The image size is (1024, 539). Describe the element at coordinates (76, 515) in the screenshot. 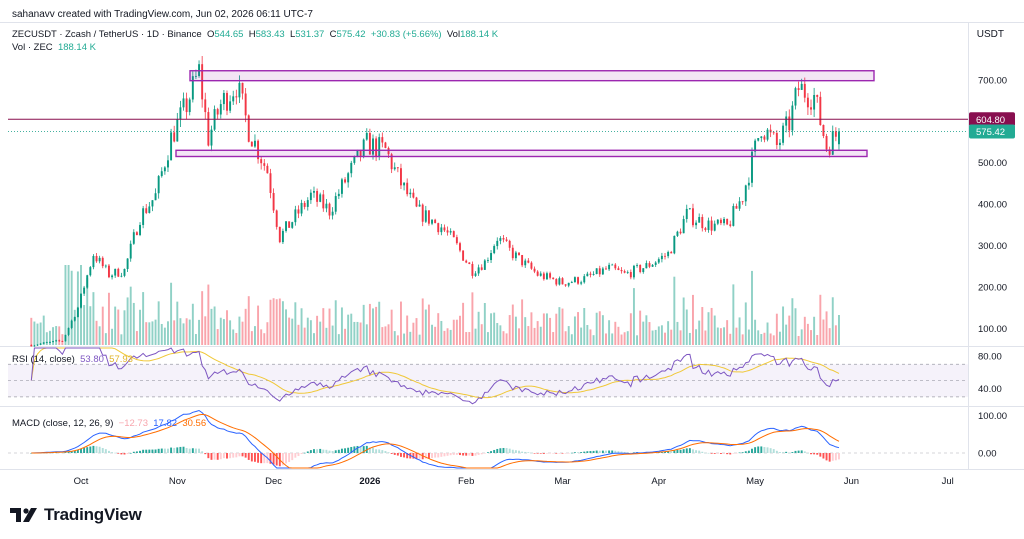

I see `tradingview-logo: TradingView` at that location.